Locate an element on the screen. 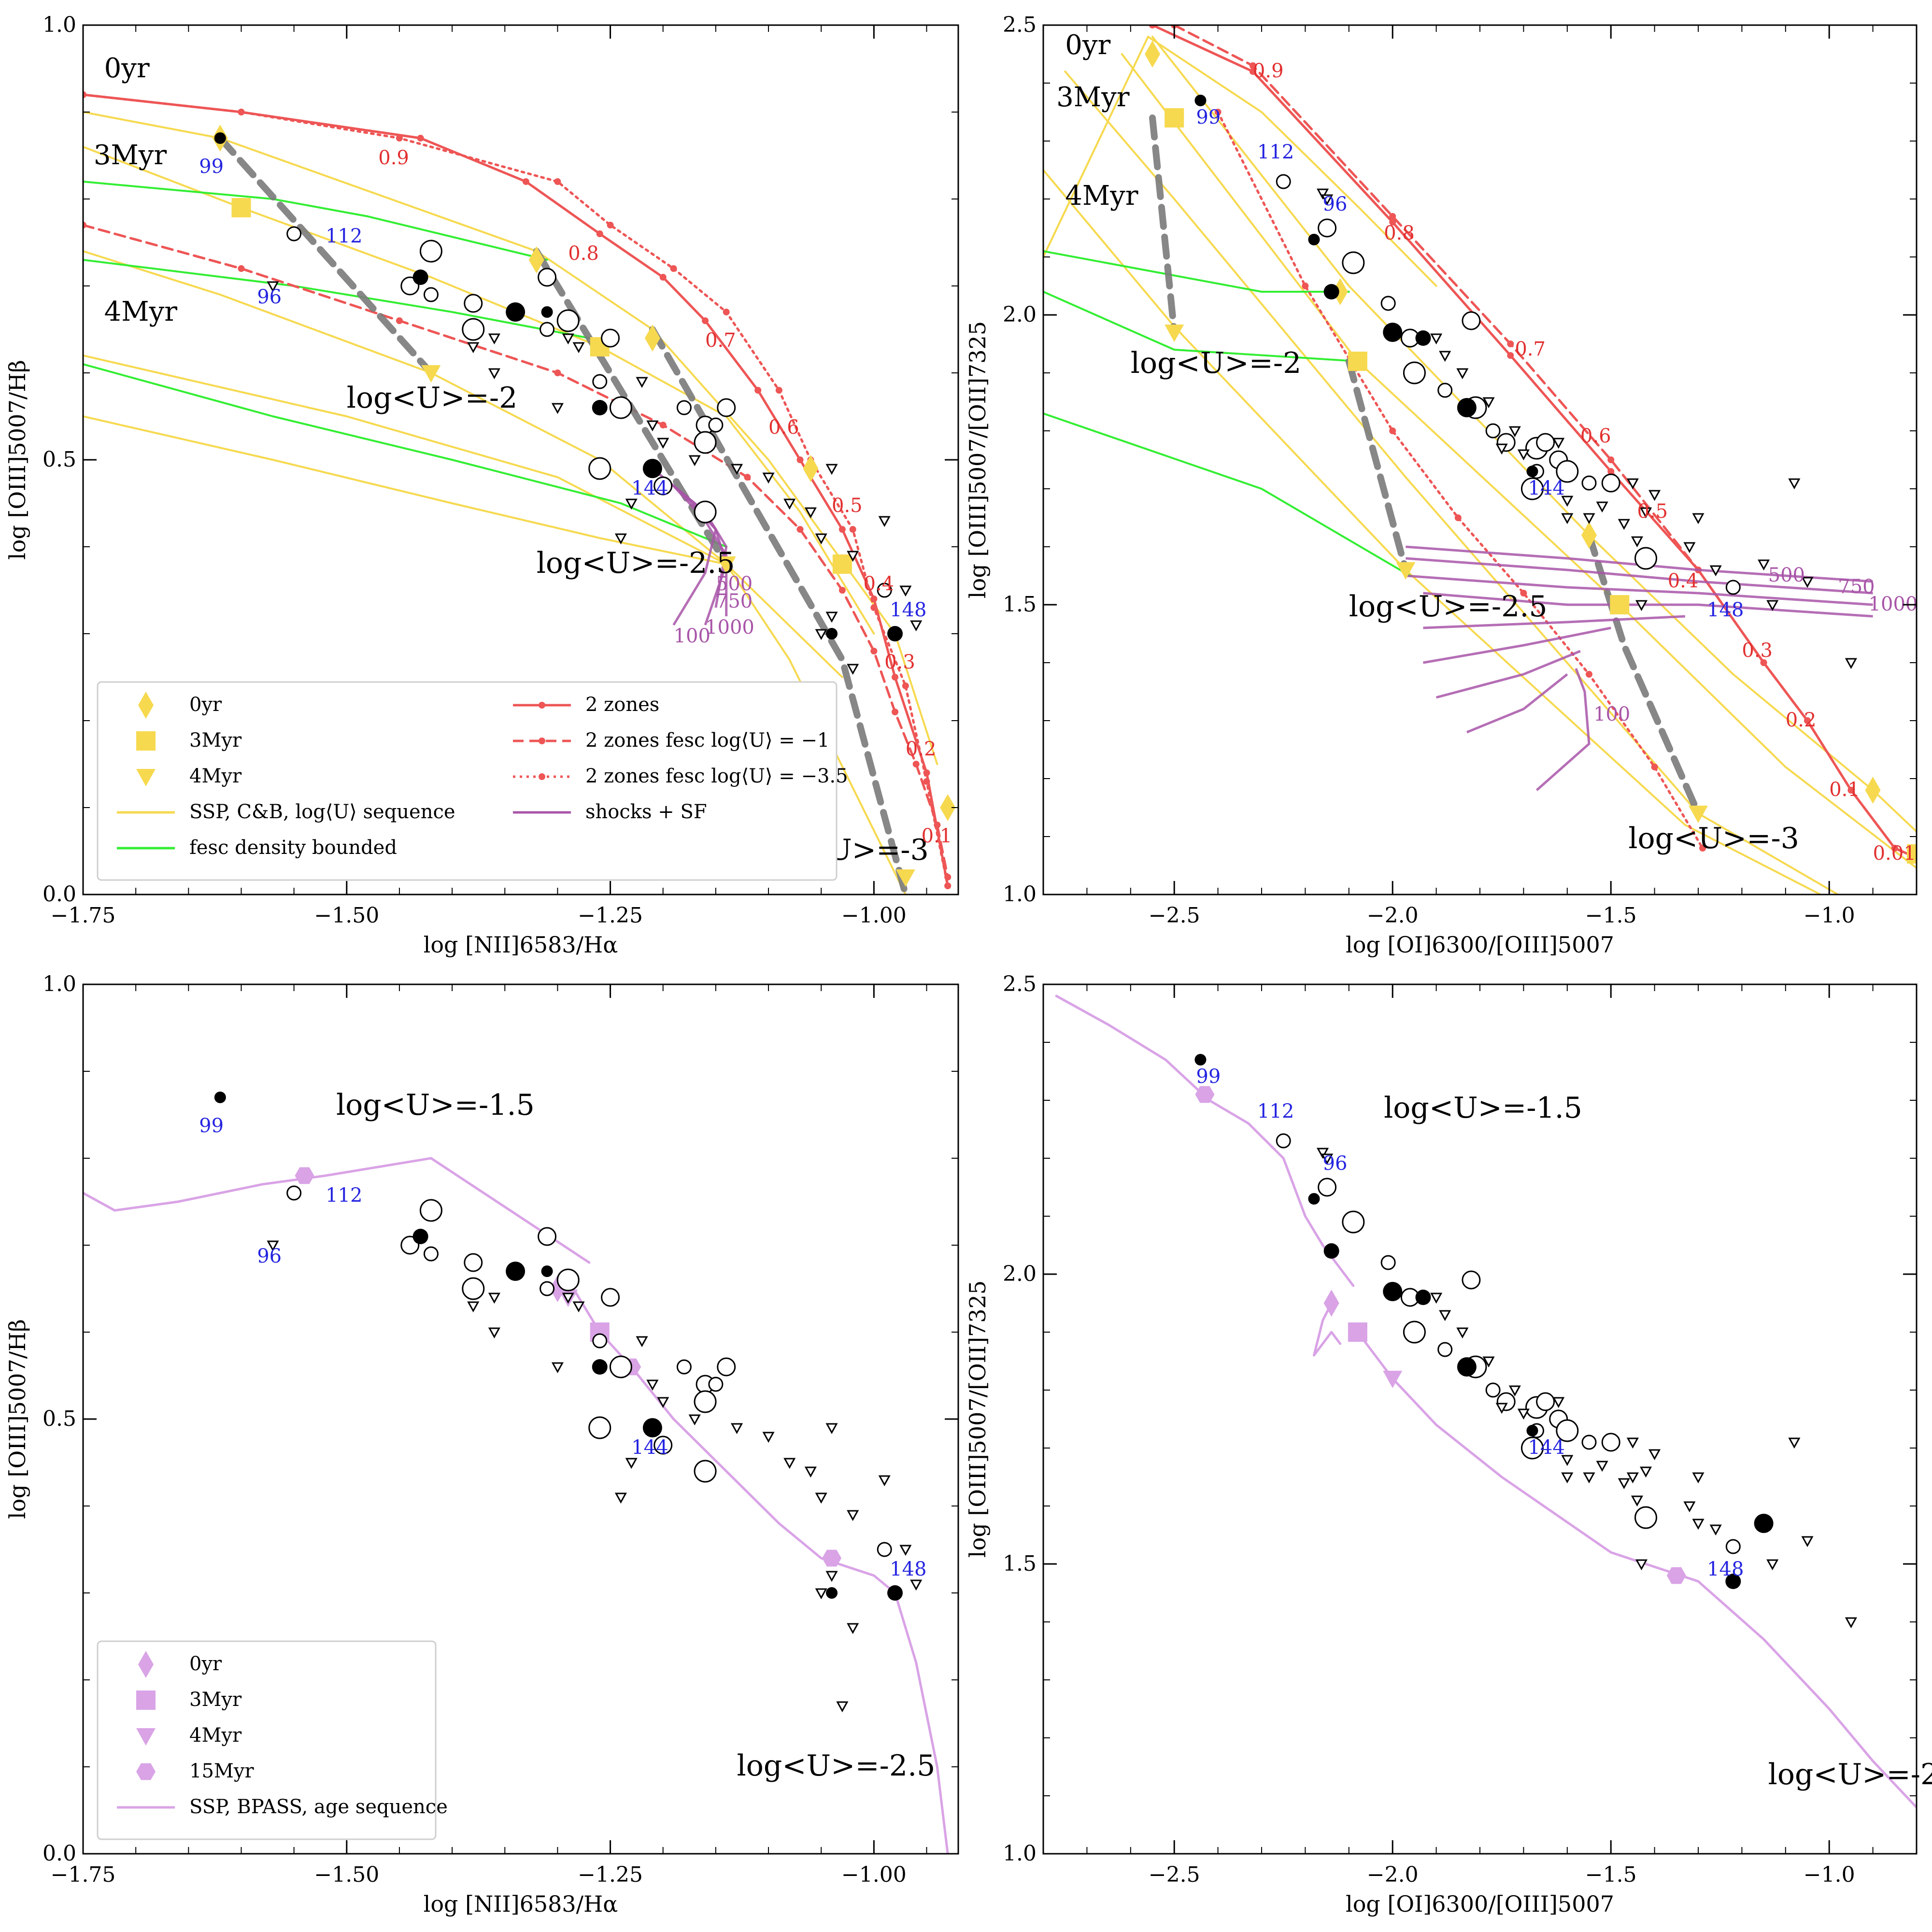  shock-line is located at coordinates (1517, 703).